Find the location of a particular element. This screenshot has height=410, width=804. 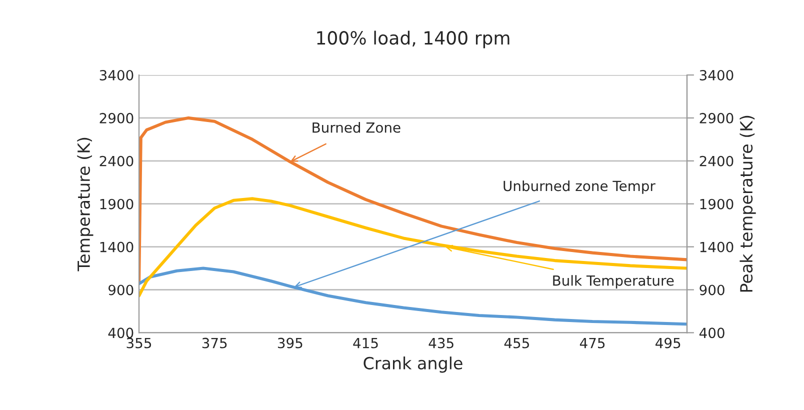

y2-tick-label: 2900 is located at coordinates (717, 118).